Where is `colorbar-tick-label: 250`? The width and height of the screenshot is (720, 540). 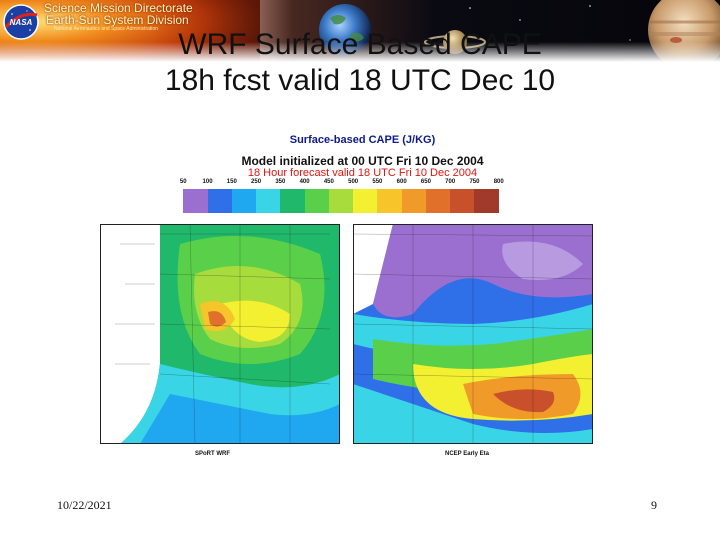 colorbar-tick-label: 250 is located at coordinates (256, 182).